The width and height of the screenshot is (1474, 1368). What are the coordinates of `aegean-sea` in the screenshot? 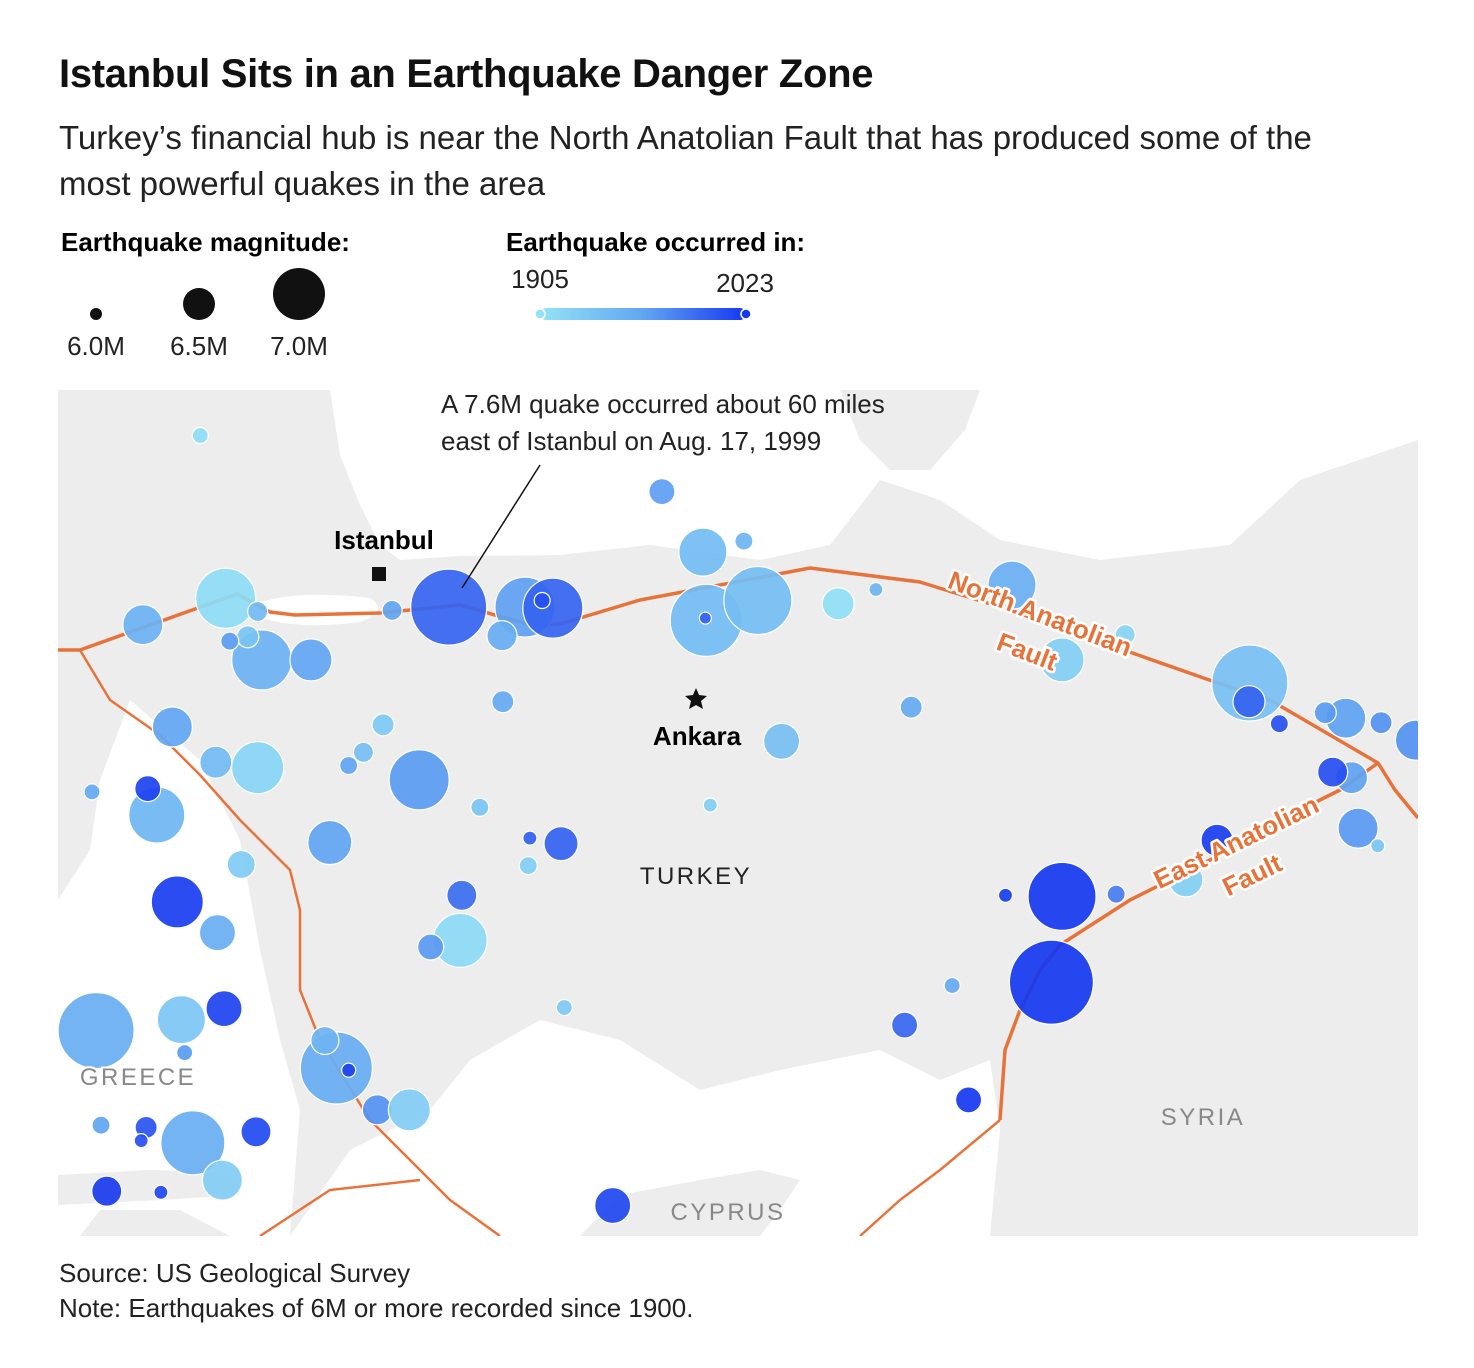 It's located at (179, 968).